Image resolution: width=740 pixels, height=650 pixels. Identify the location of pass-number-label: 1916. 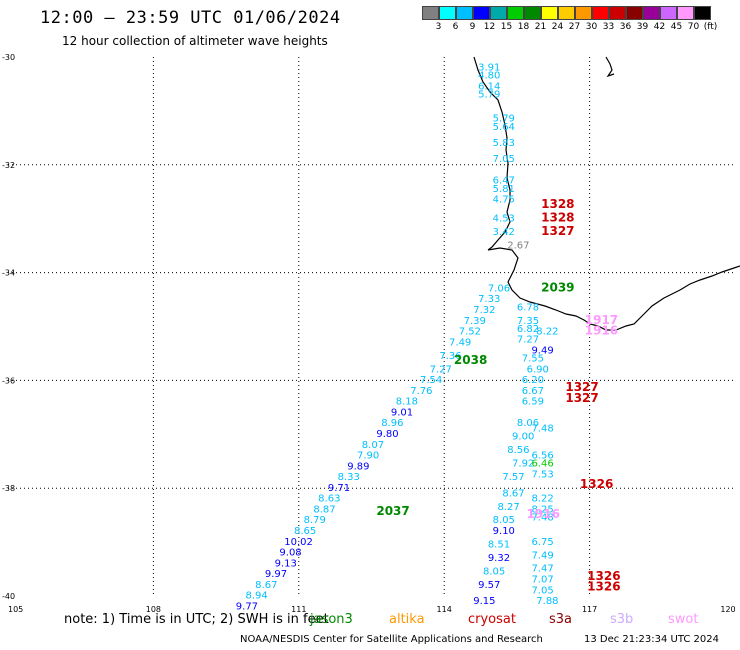
(543, 514).